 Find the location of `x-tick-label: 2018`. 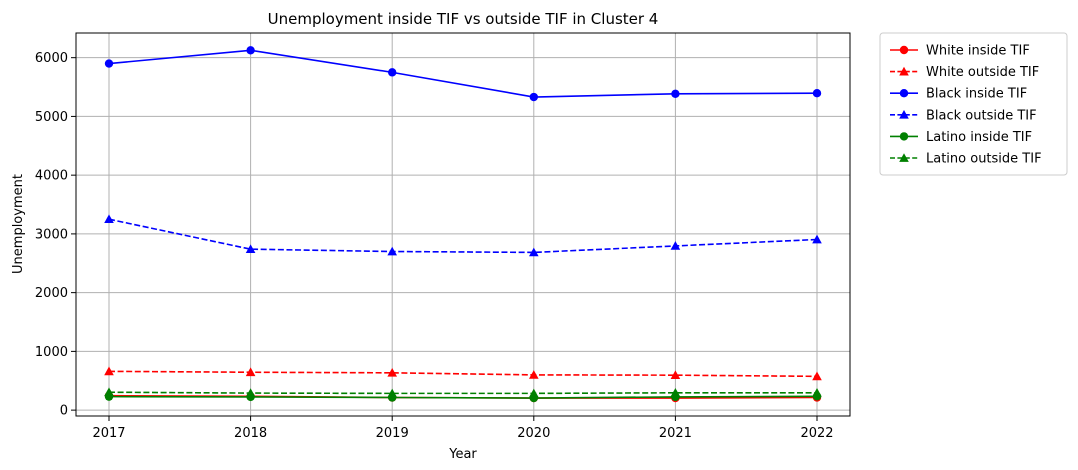

x-tick-label: 2018 is located at coordinates (250, 433).